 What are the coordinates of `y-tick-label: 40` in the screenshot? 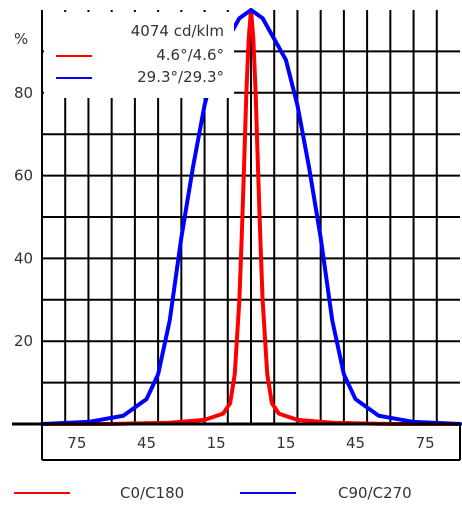 It's located at (23, 258).